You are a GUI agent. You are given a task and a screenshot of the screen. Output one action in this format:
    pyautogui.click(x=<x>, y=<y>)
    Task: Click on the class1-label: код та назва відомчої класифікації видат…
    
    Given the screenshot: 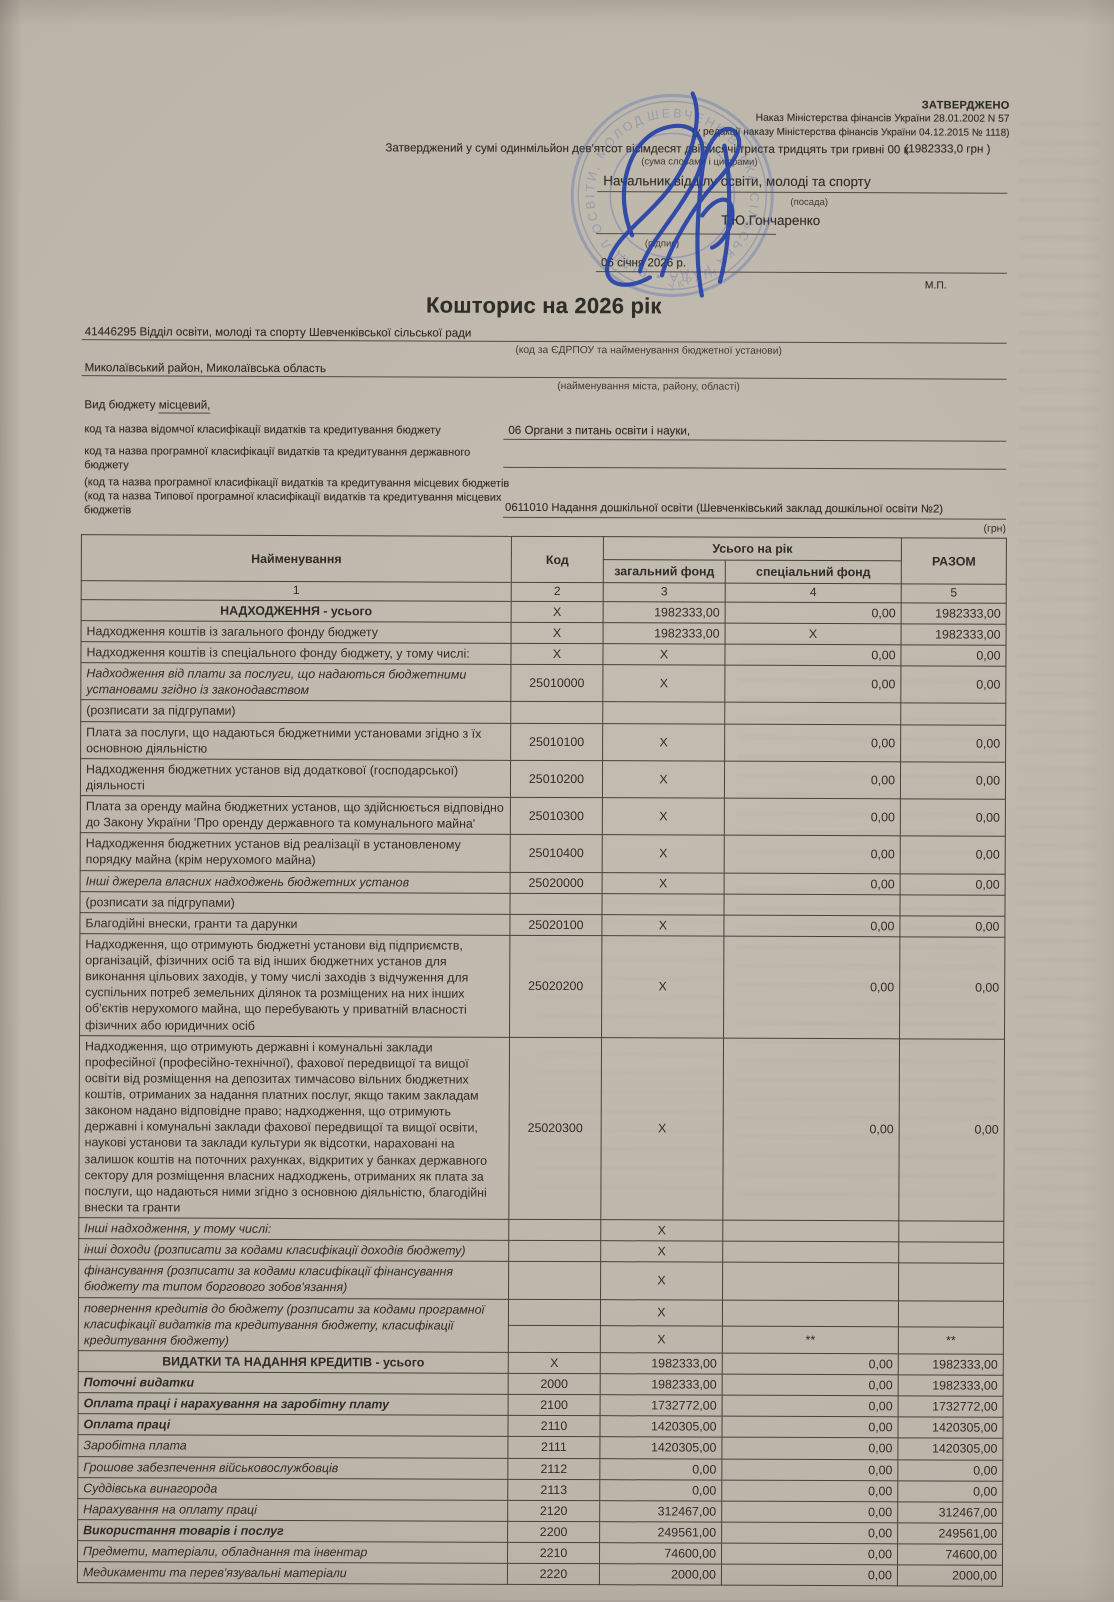 What is the action you would take?
    pyautogui.click(x=262, y=430)
    